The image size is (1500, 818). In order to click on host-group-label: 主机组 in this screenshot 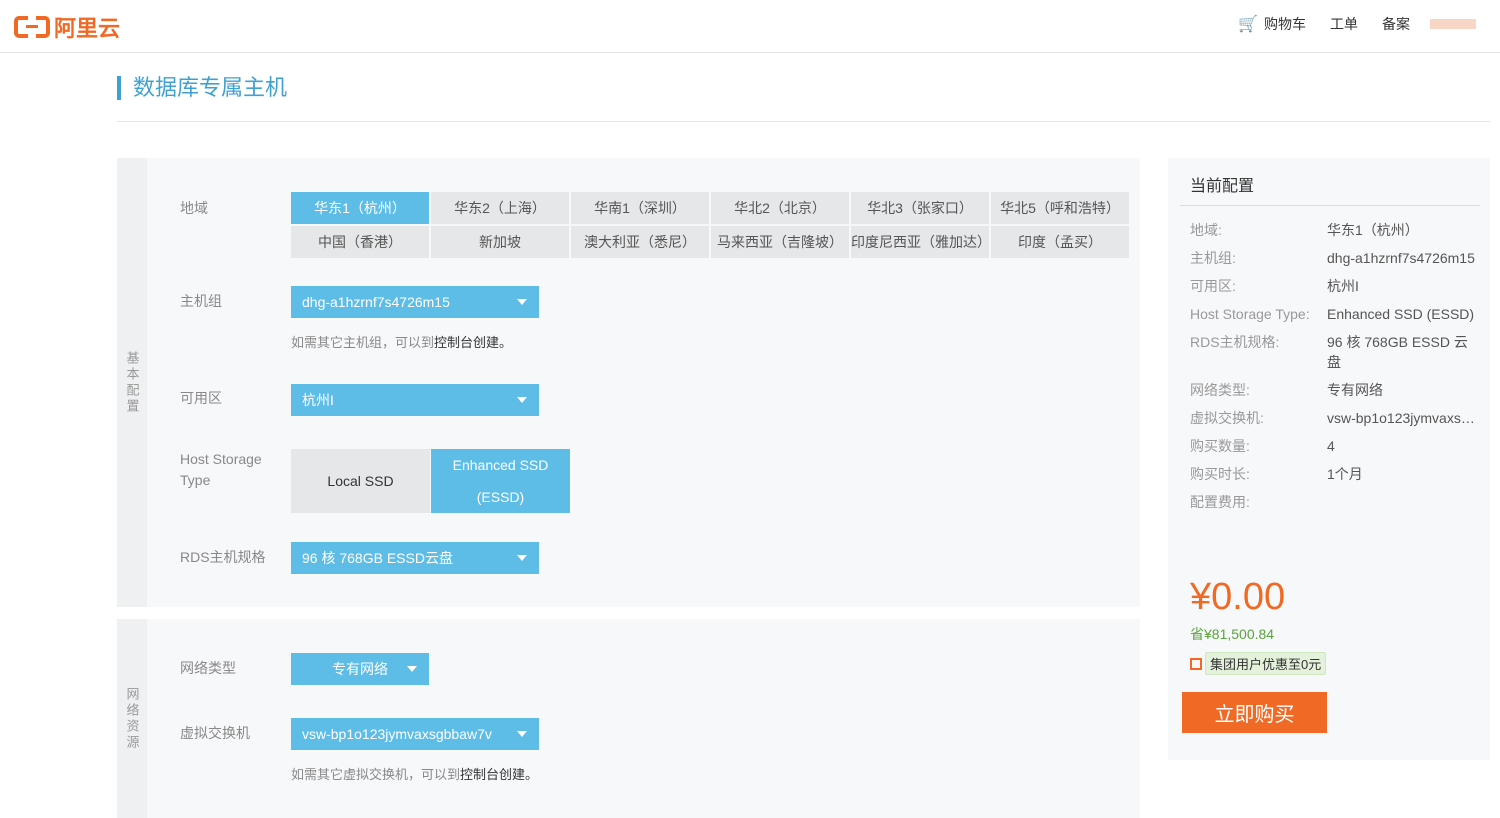, I will do `click(201, 301)`.